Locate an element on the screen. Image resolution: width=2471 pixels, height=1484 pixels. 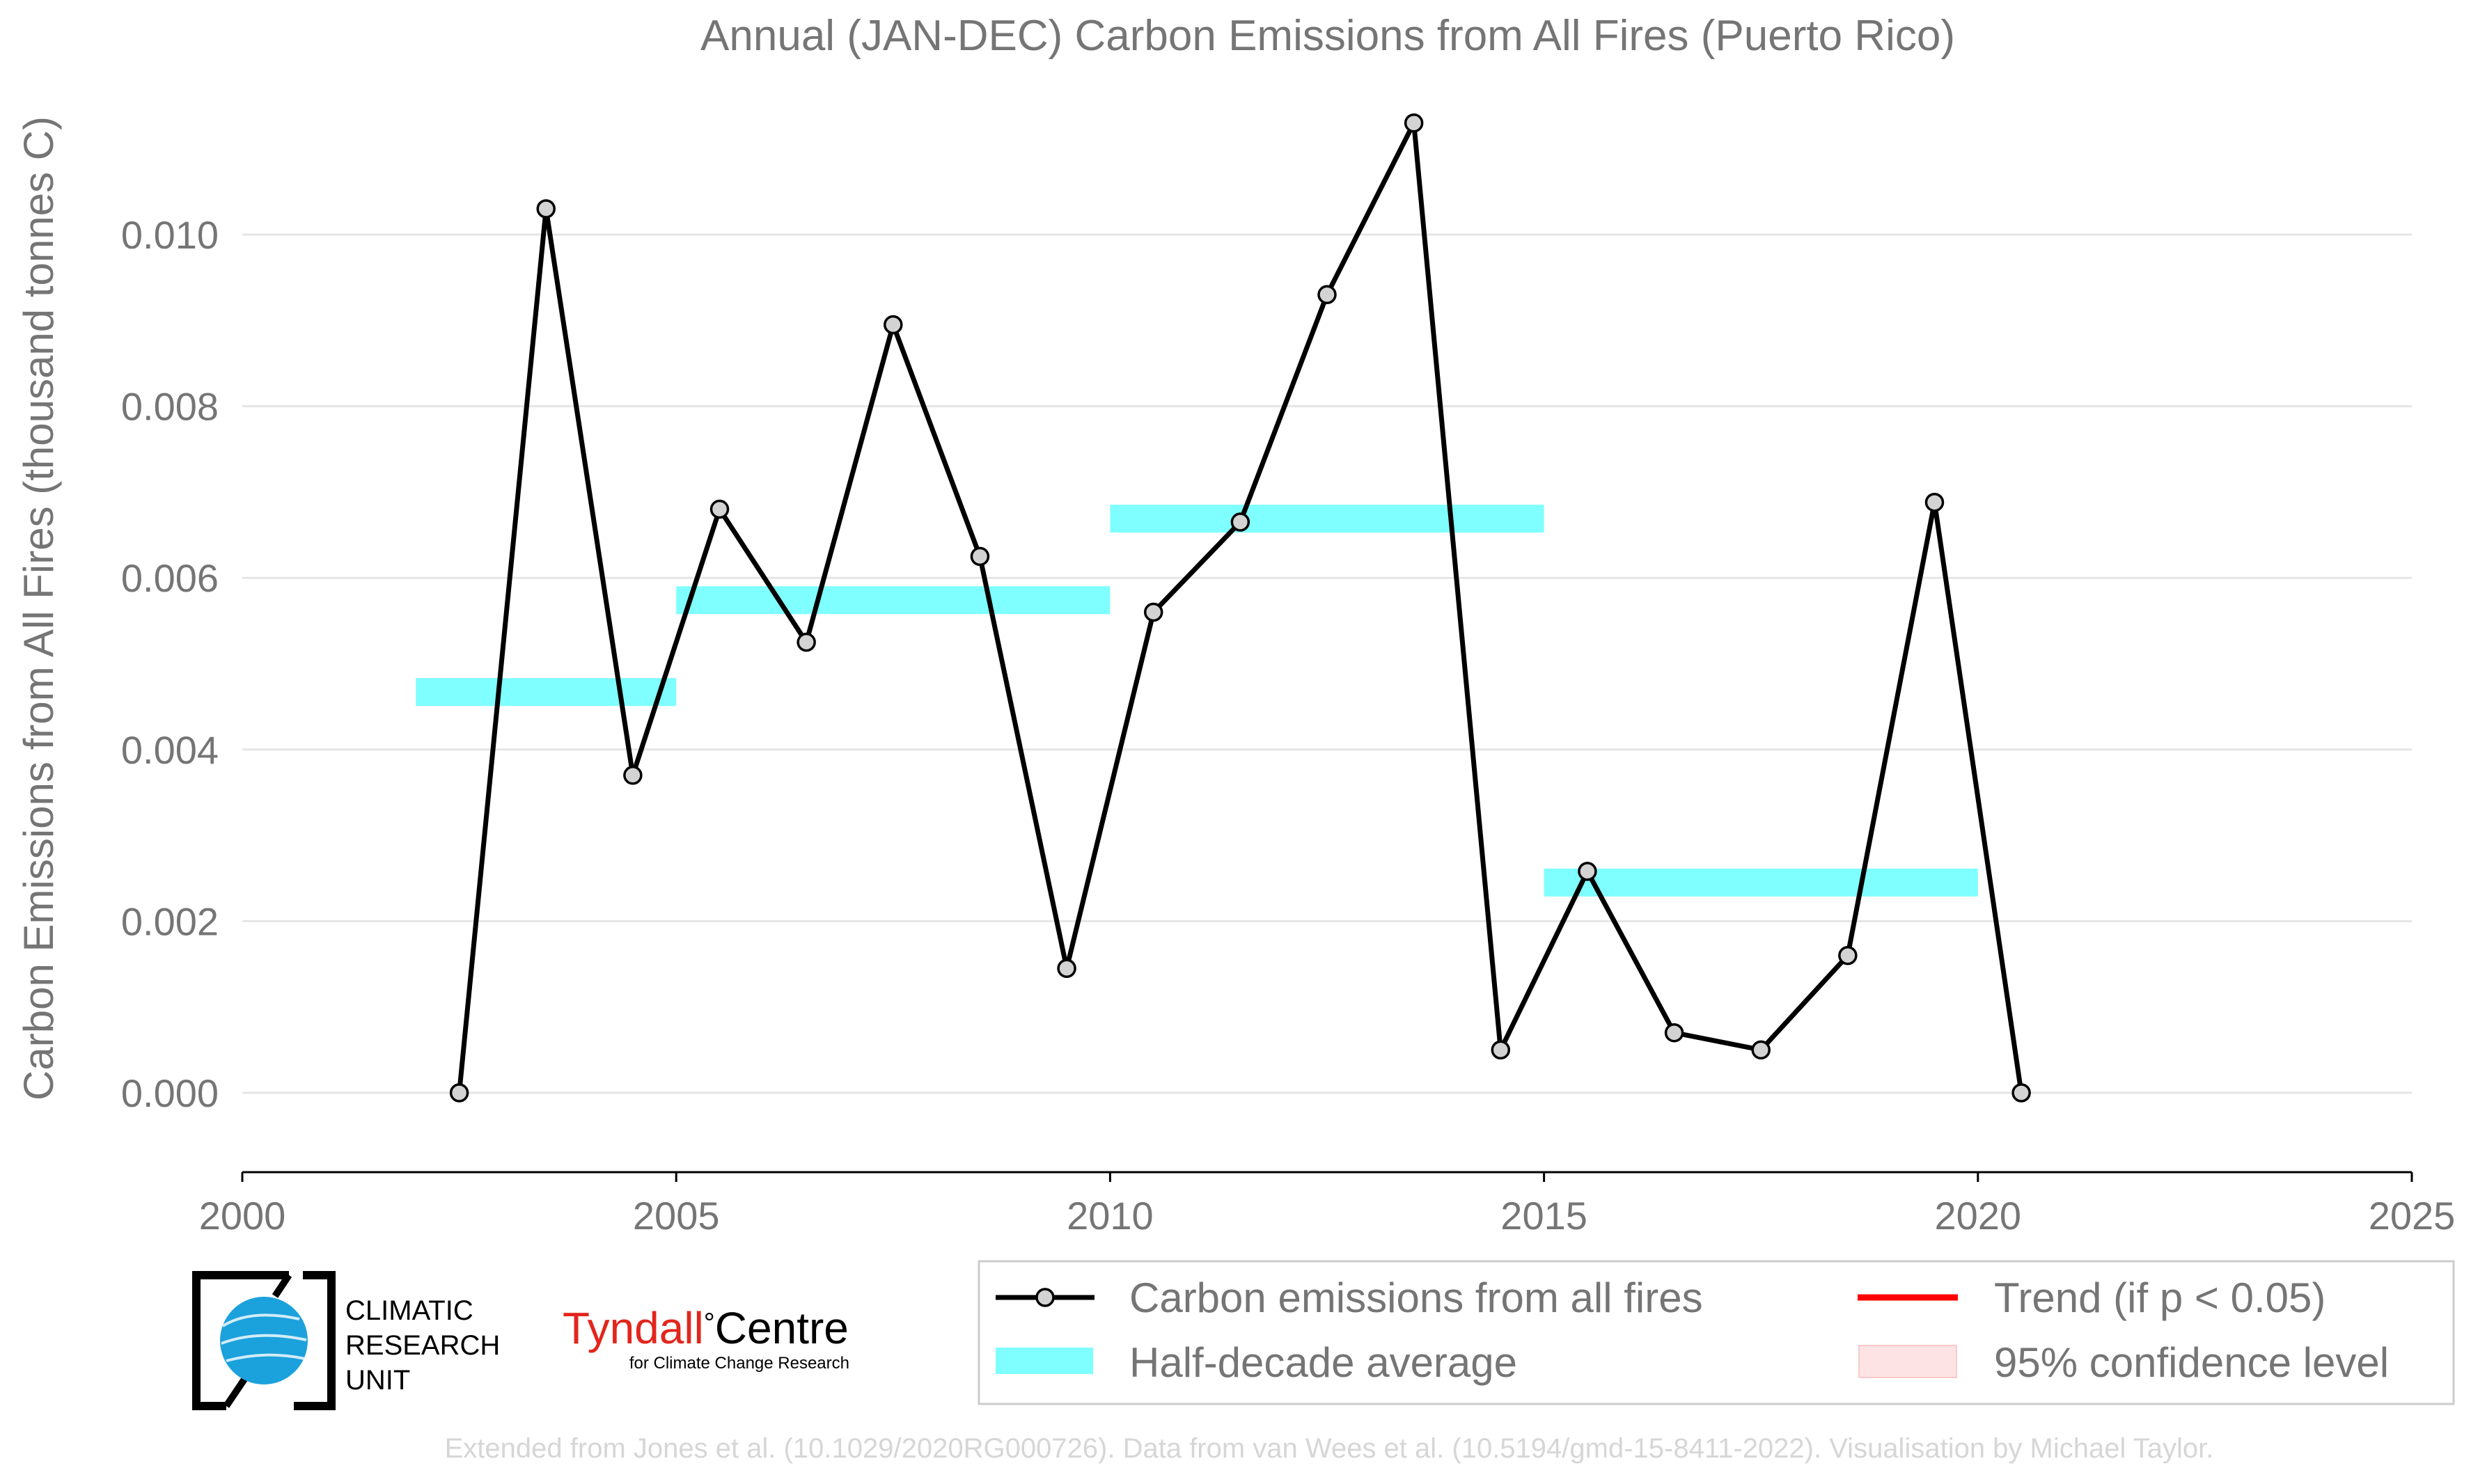
x-tick-label: 2025 is located at coordinates (2412, 1216).